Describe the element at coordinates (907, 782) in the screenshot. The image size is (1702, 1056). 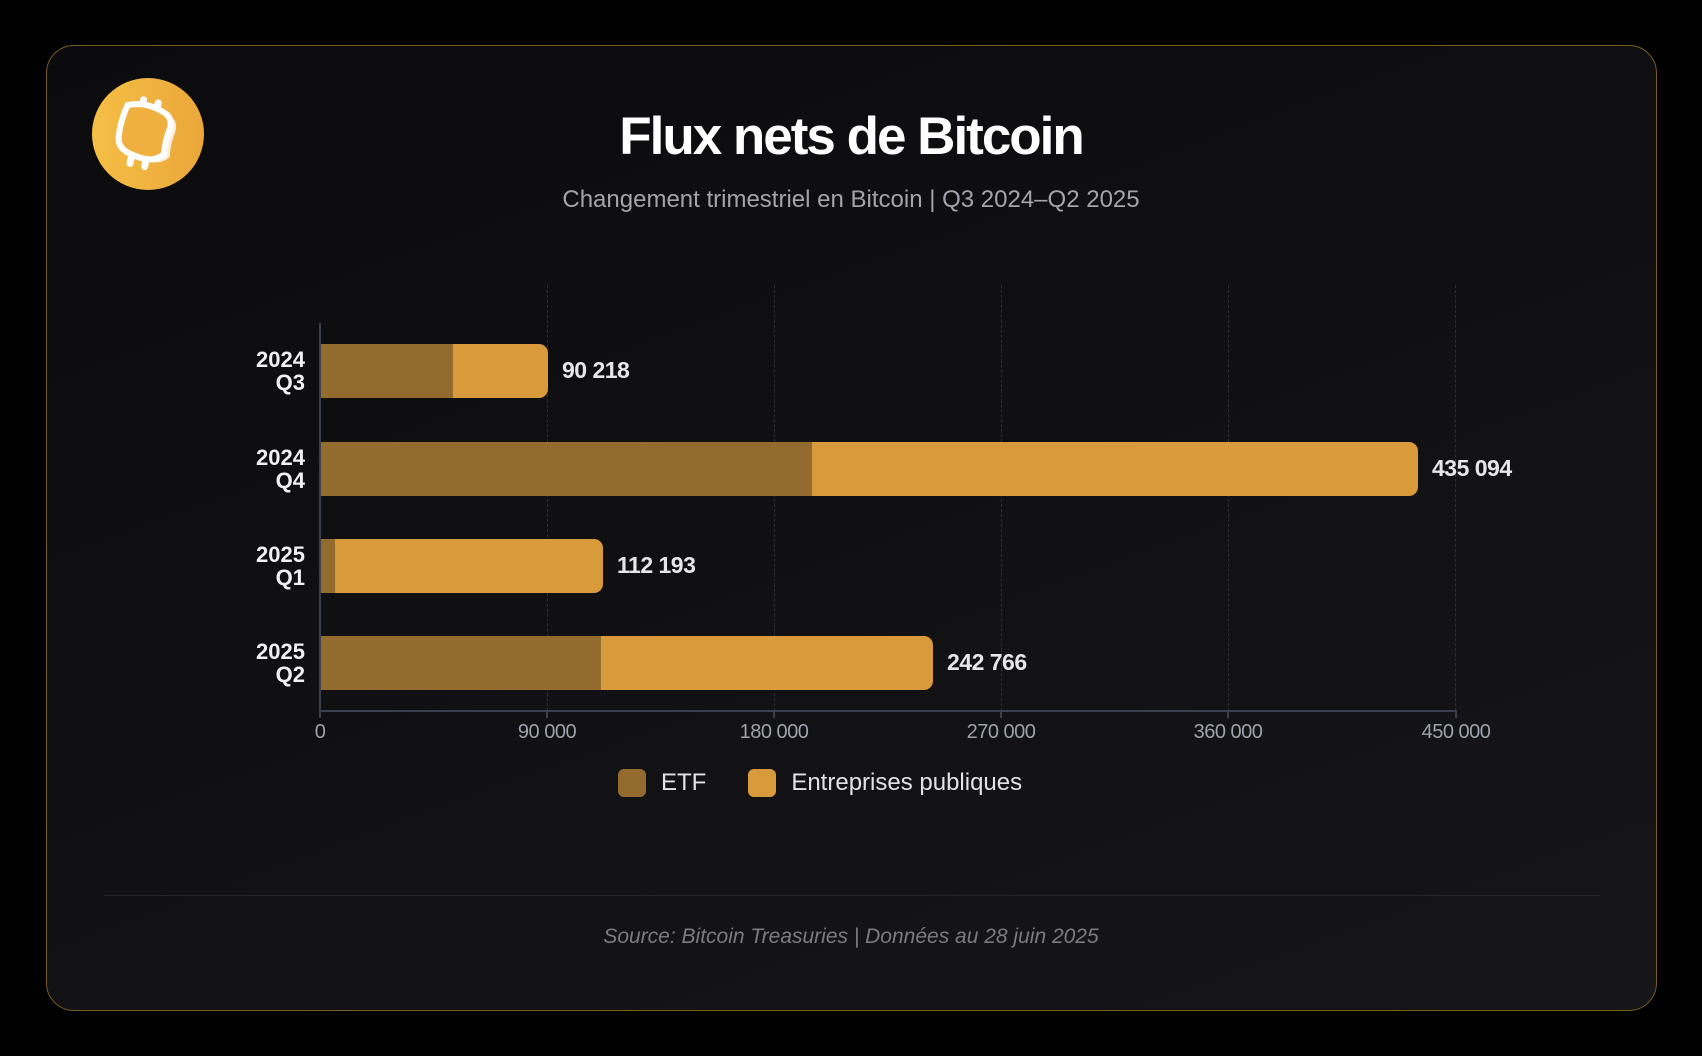
I see `legend-label-companies: Entreprises publiques` at that location.